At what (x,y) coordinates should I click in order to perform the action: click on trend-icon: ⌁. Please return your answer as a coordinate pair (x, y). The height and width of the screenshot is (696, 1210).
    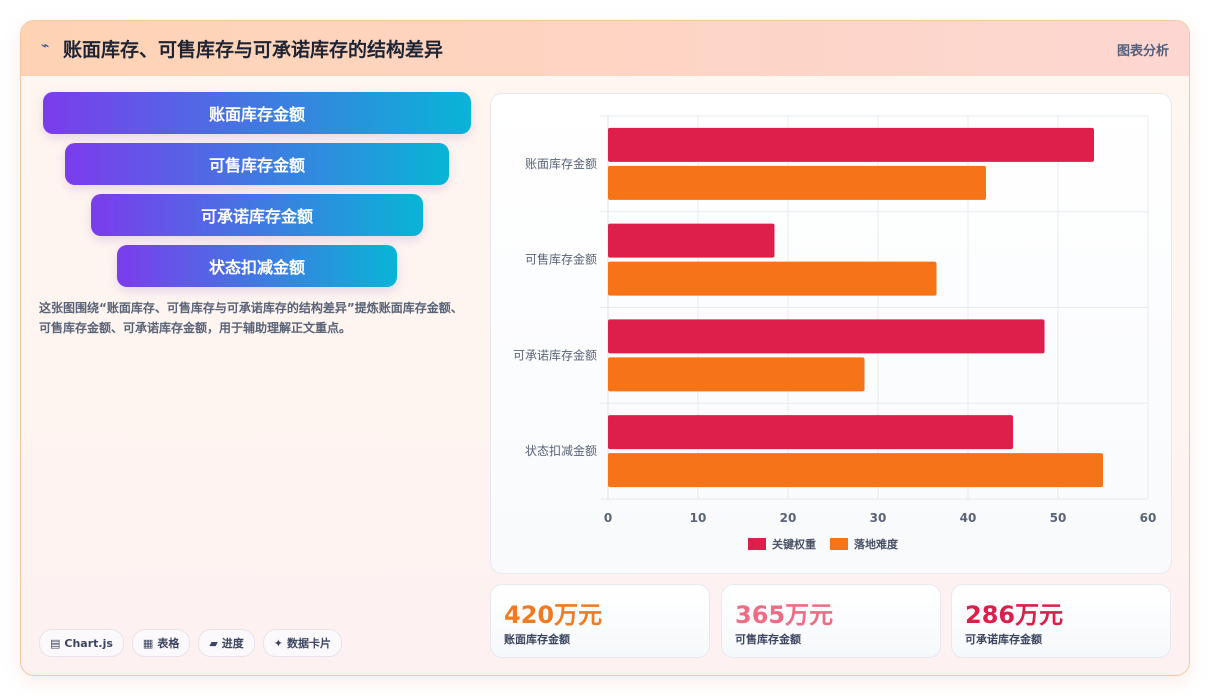
    Looking at the image, I should click on (45, 46).